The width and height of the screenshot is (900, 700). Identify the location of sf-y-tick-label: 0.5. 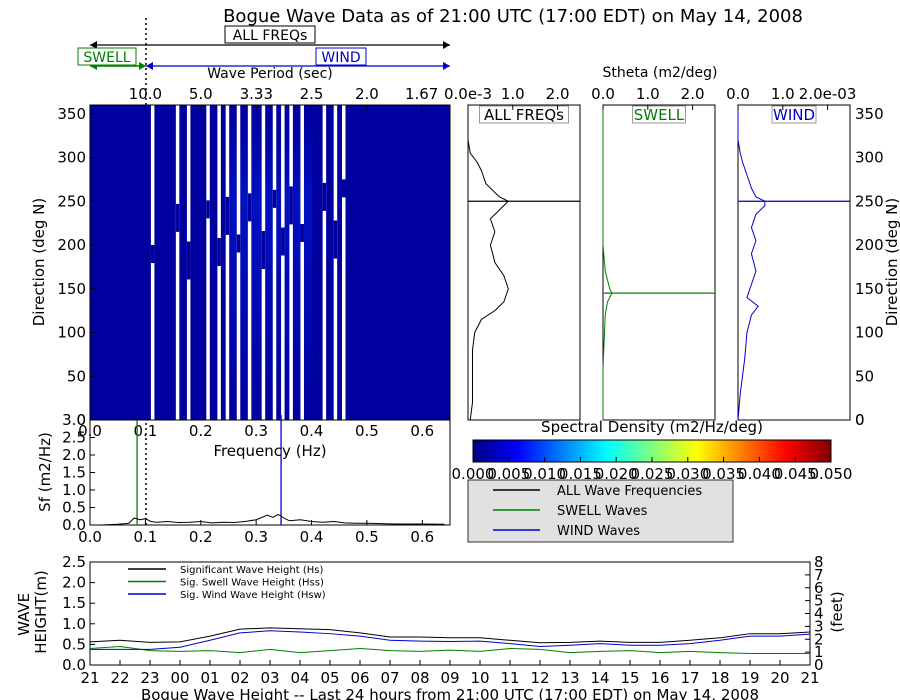
(74, 508).